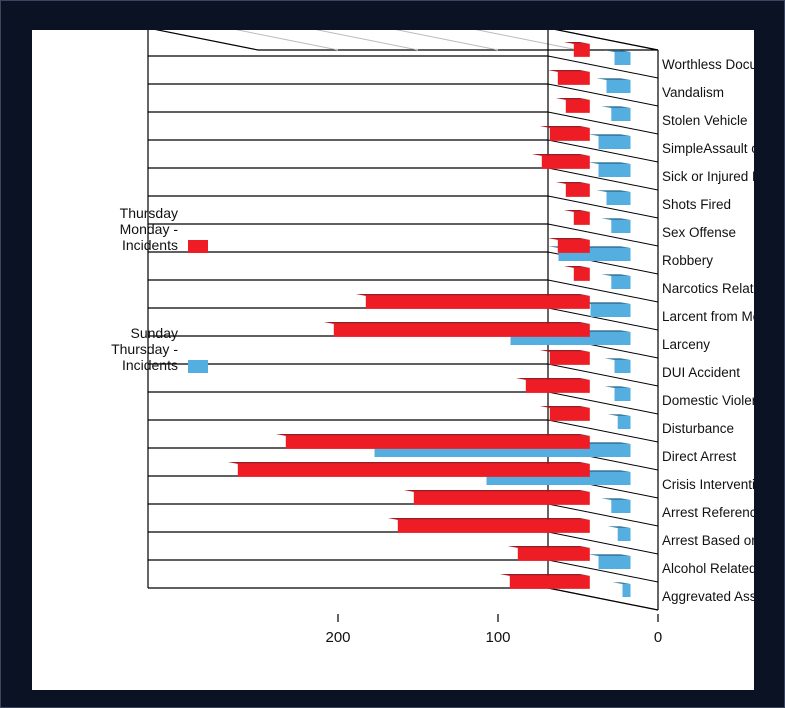  I want to click on category-label-dui-accident: DUI Accident, so click(701, 372).